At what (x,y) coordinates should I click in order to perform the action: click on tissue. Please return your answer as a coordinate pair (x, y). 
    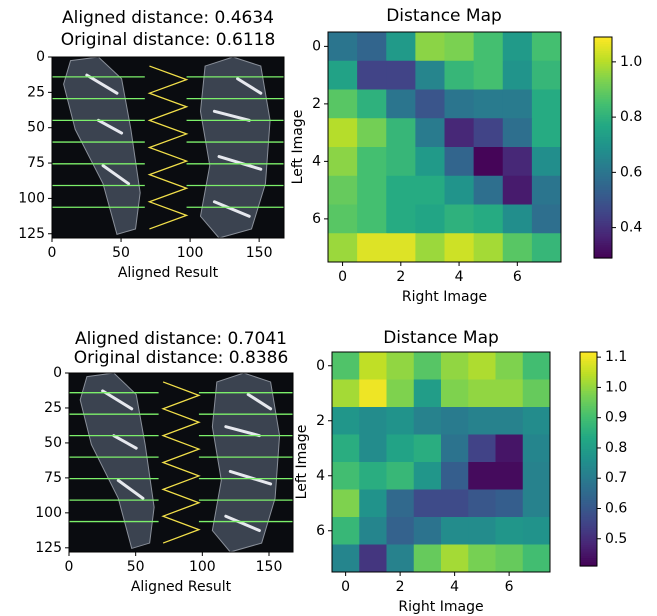
    Looking at the image, I should click on (117, 461).